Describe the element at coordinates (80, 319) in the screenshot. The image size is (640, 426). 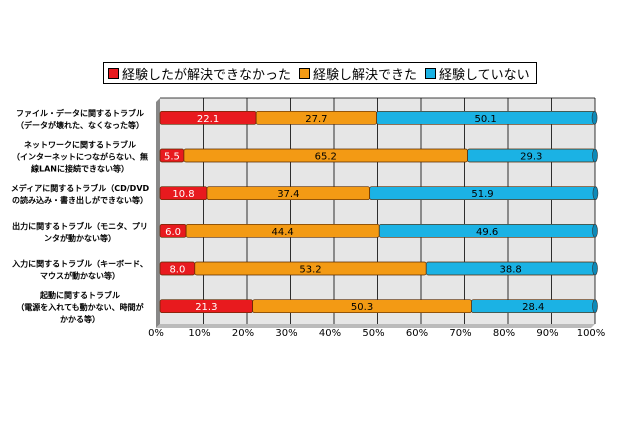
I see `category-label: かかる等）` at that location.